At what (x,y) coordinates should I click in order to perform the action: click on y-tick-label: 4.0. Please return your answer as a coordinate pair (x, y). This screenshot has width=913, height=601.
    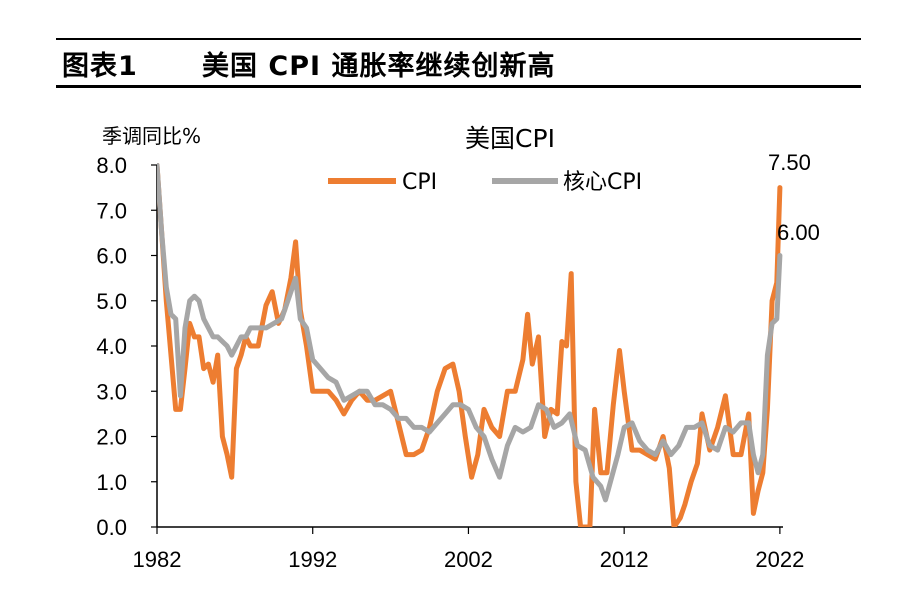
    Looking at the image, I should click on (111, 346).